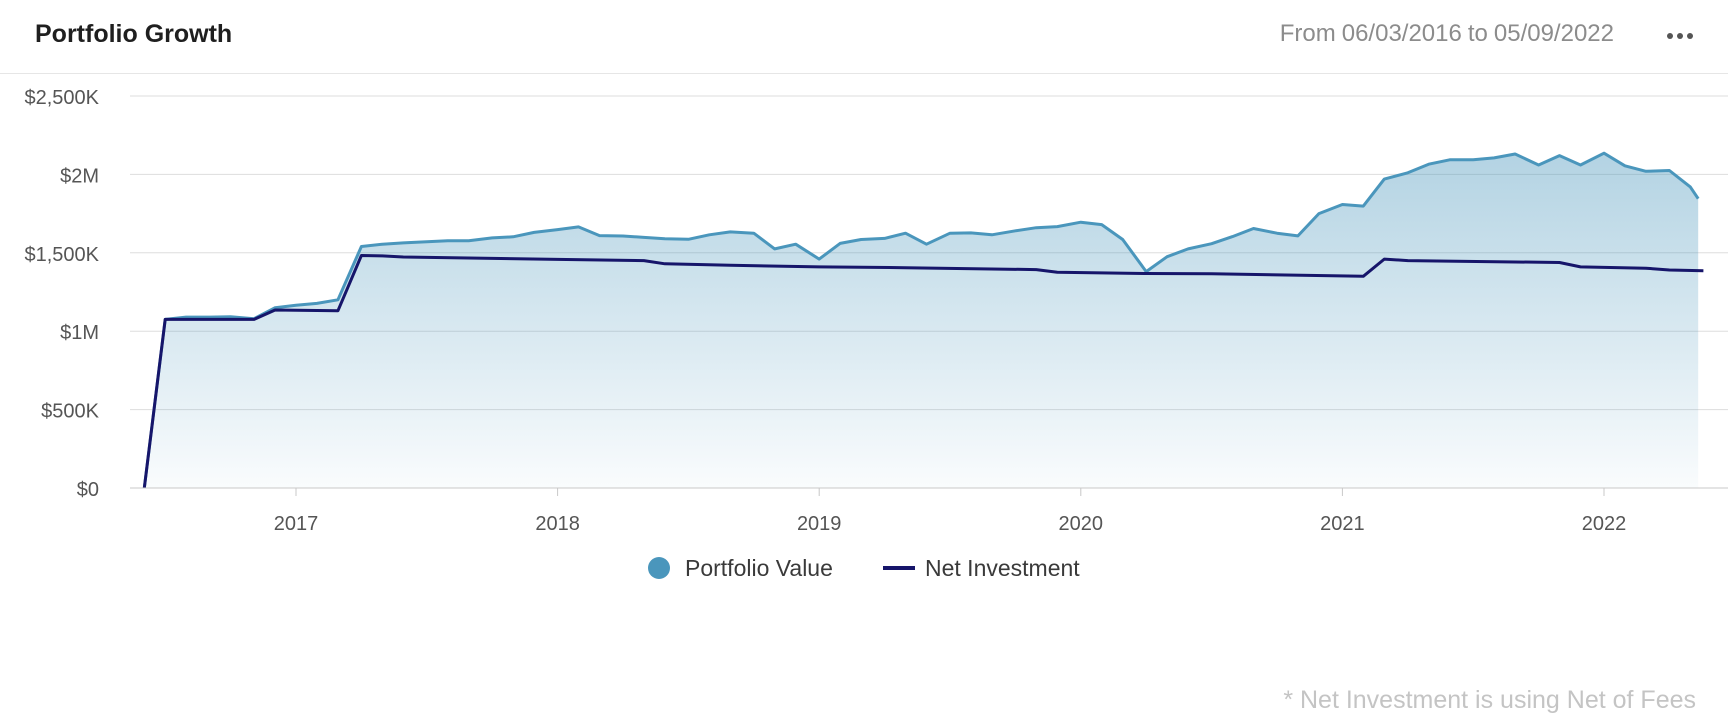 The image size is (1728, 728). What do you see at coordinates (88, 490) in the screenshot?
I see `y-tick-label: $0` at bounding box center [88, 490].